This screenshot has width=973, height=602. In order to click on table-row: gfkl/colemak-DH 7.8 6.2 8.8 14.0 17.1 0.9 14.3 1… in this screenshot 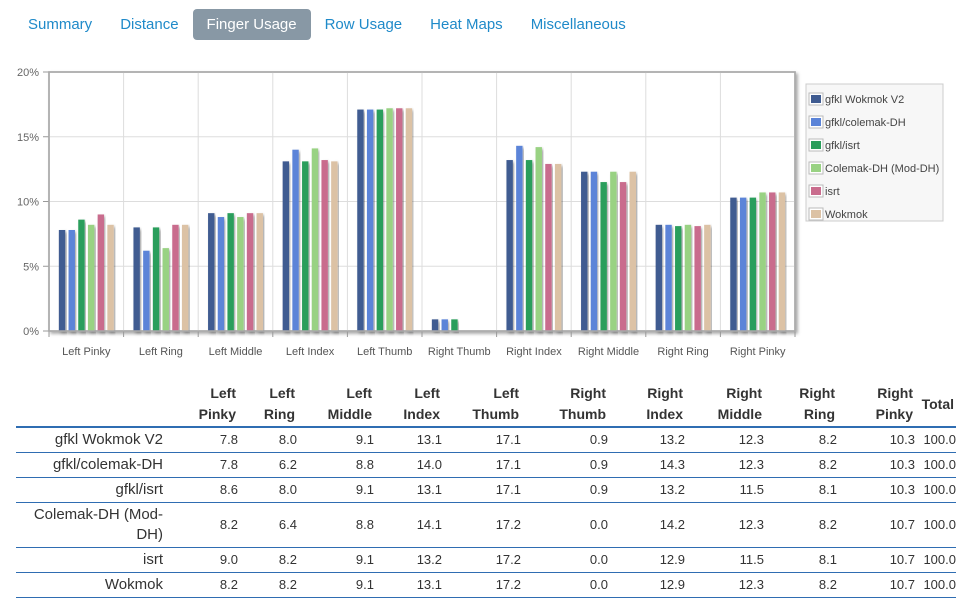, I will do `click(486, 465)`.